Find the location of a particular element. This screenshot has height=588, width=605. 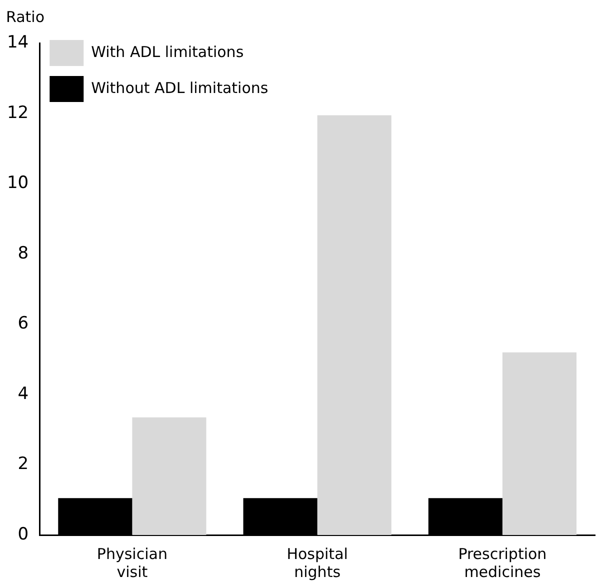

y-tick-label: 8 is located at coordinates (23, 253).